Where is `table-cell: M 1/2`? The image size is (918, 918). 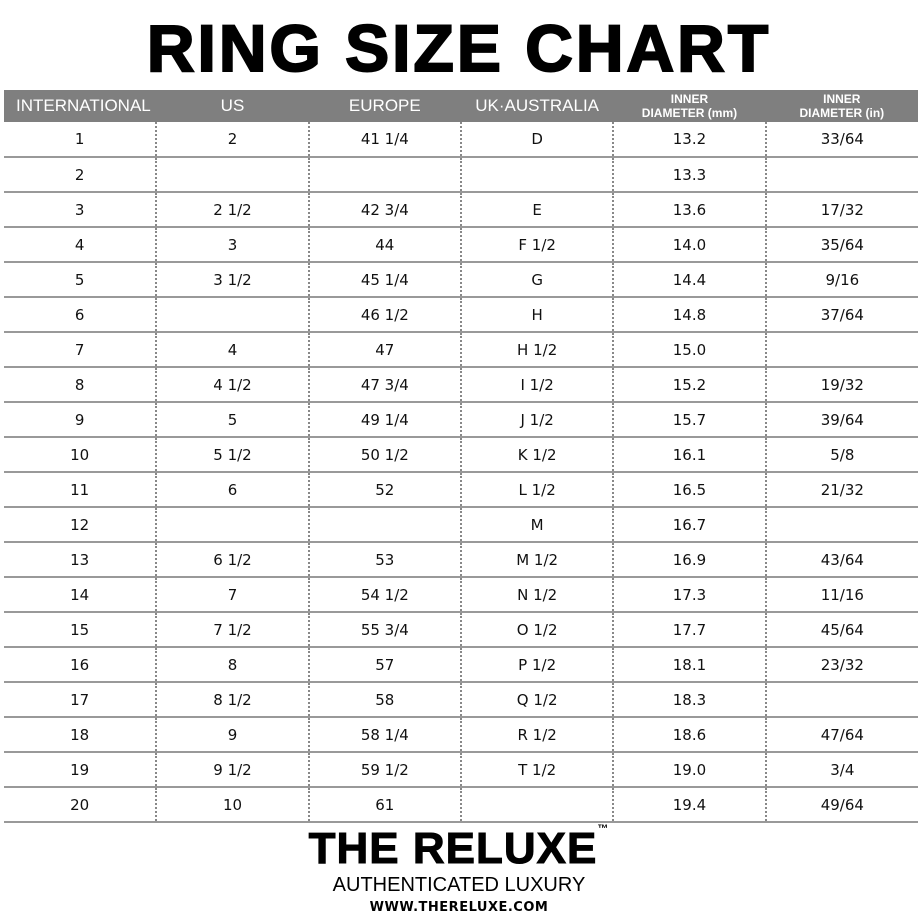 table-cell: M 1/2 is located at coordinates (536, 560).